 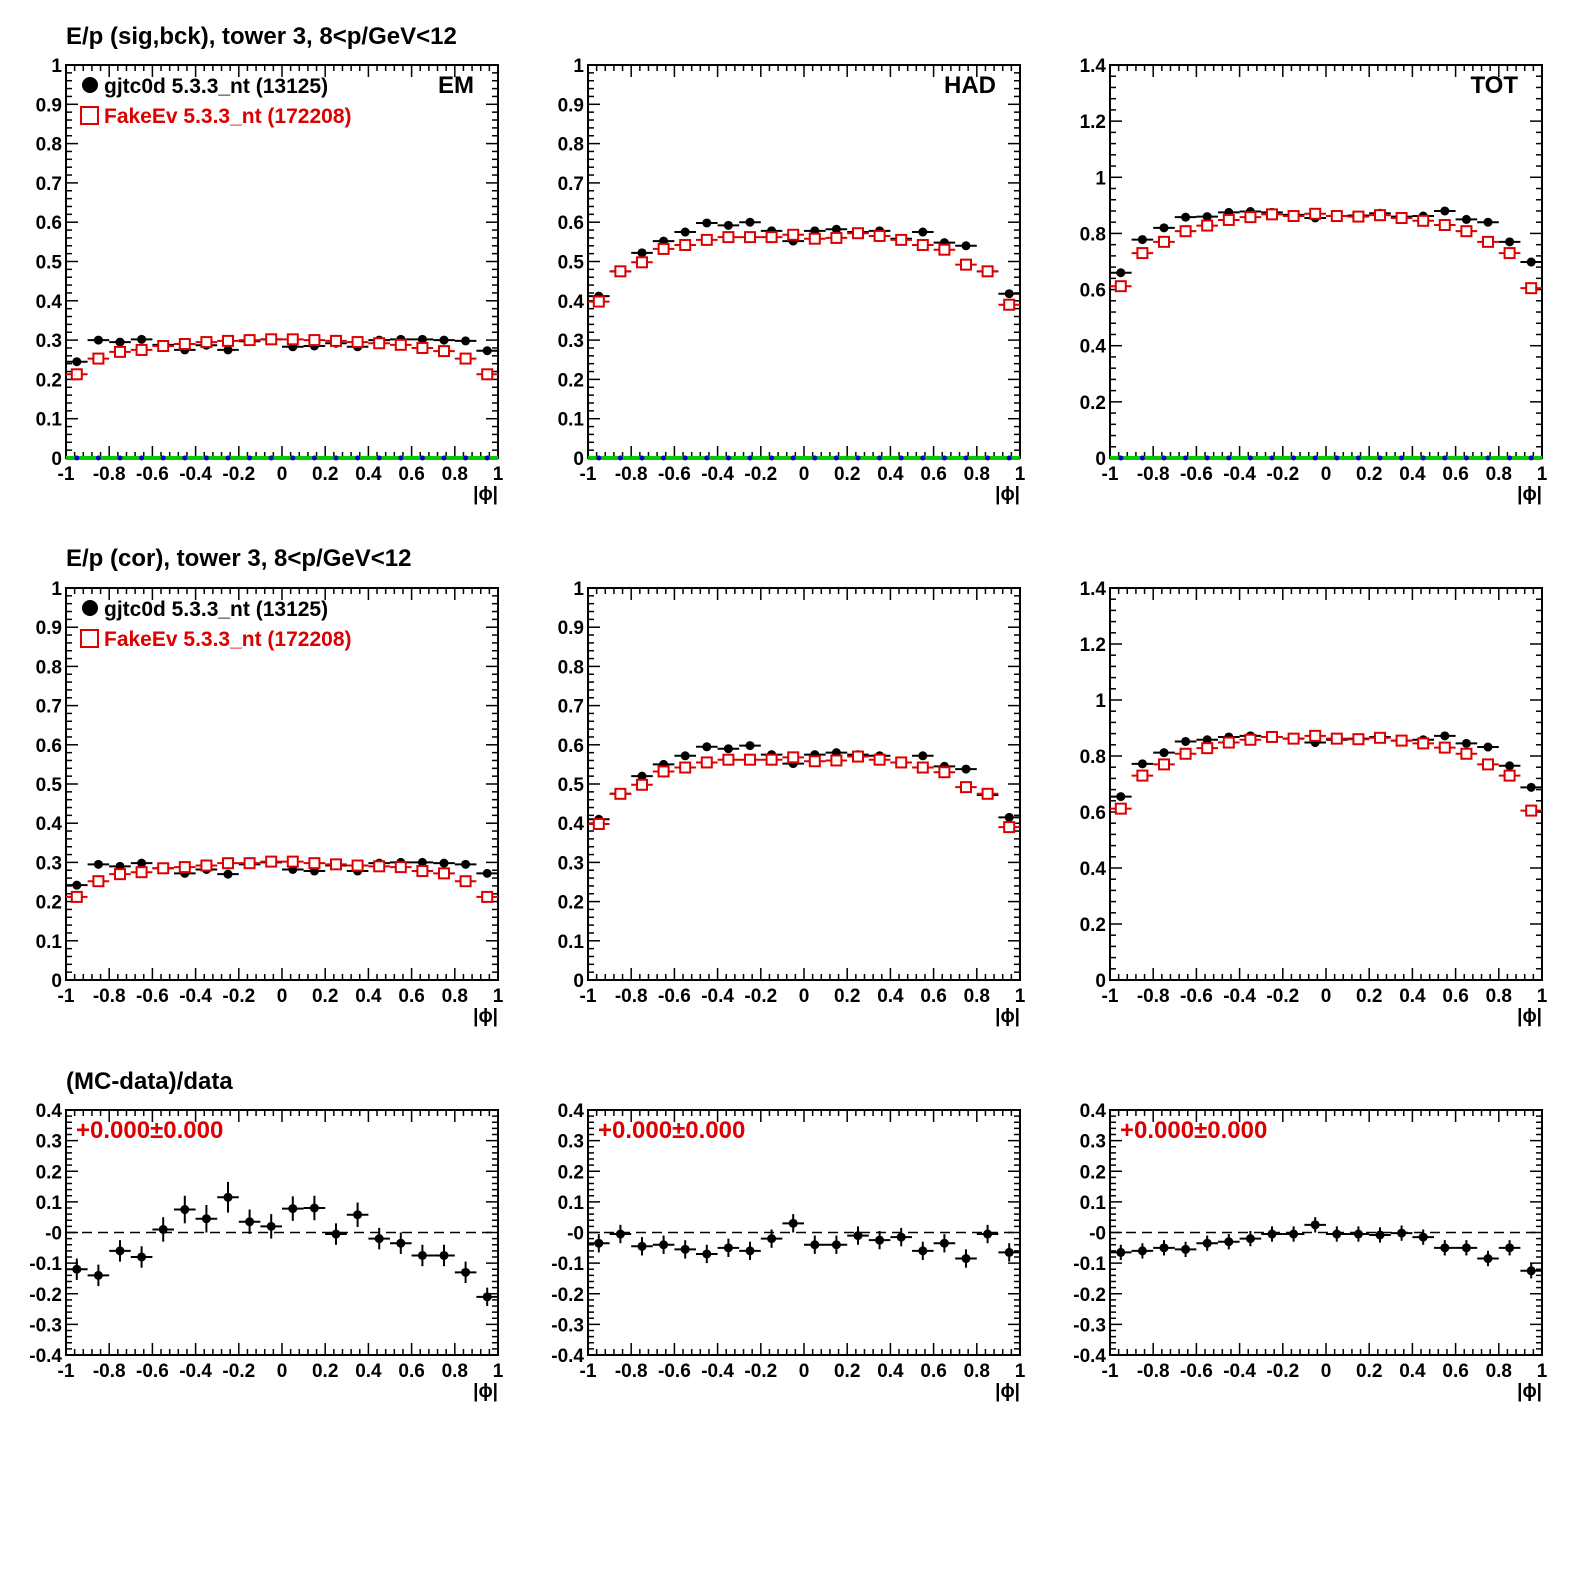 I want to click on y-tick-label: 0.5, so click(x=49, y=263).